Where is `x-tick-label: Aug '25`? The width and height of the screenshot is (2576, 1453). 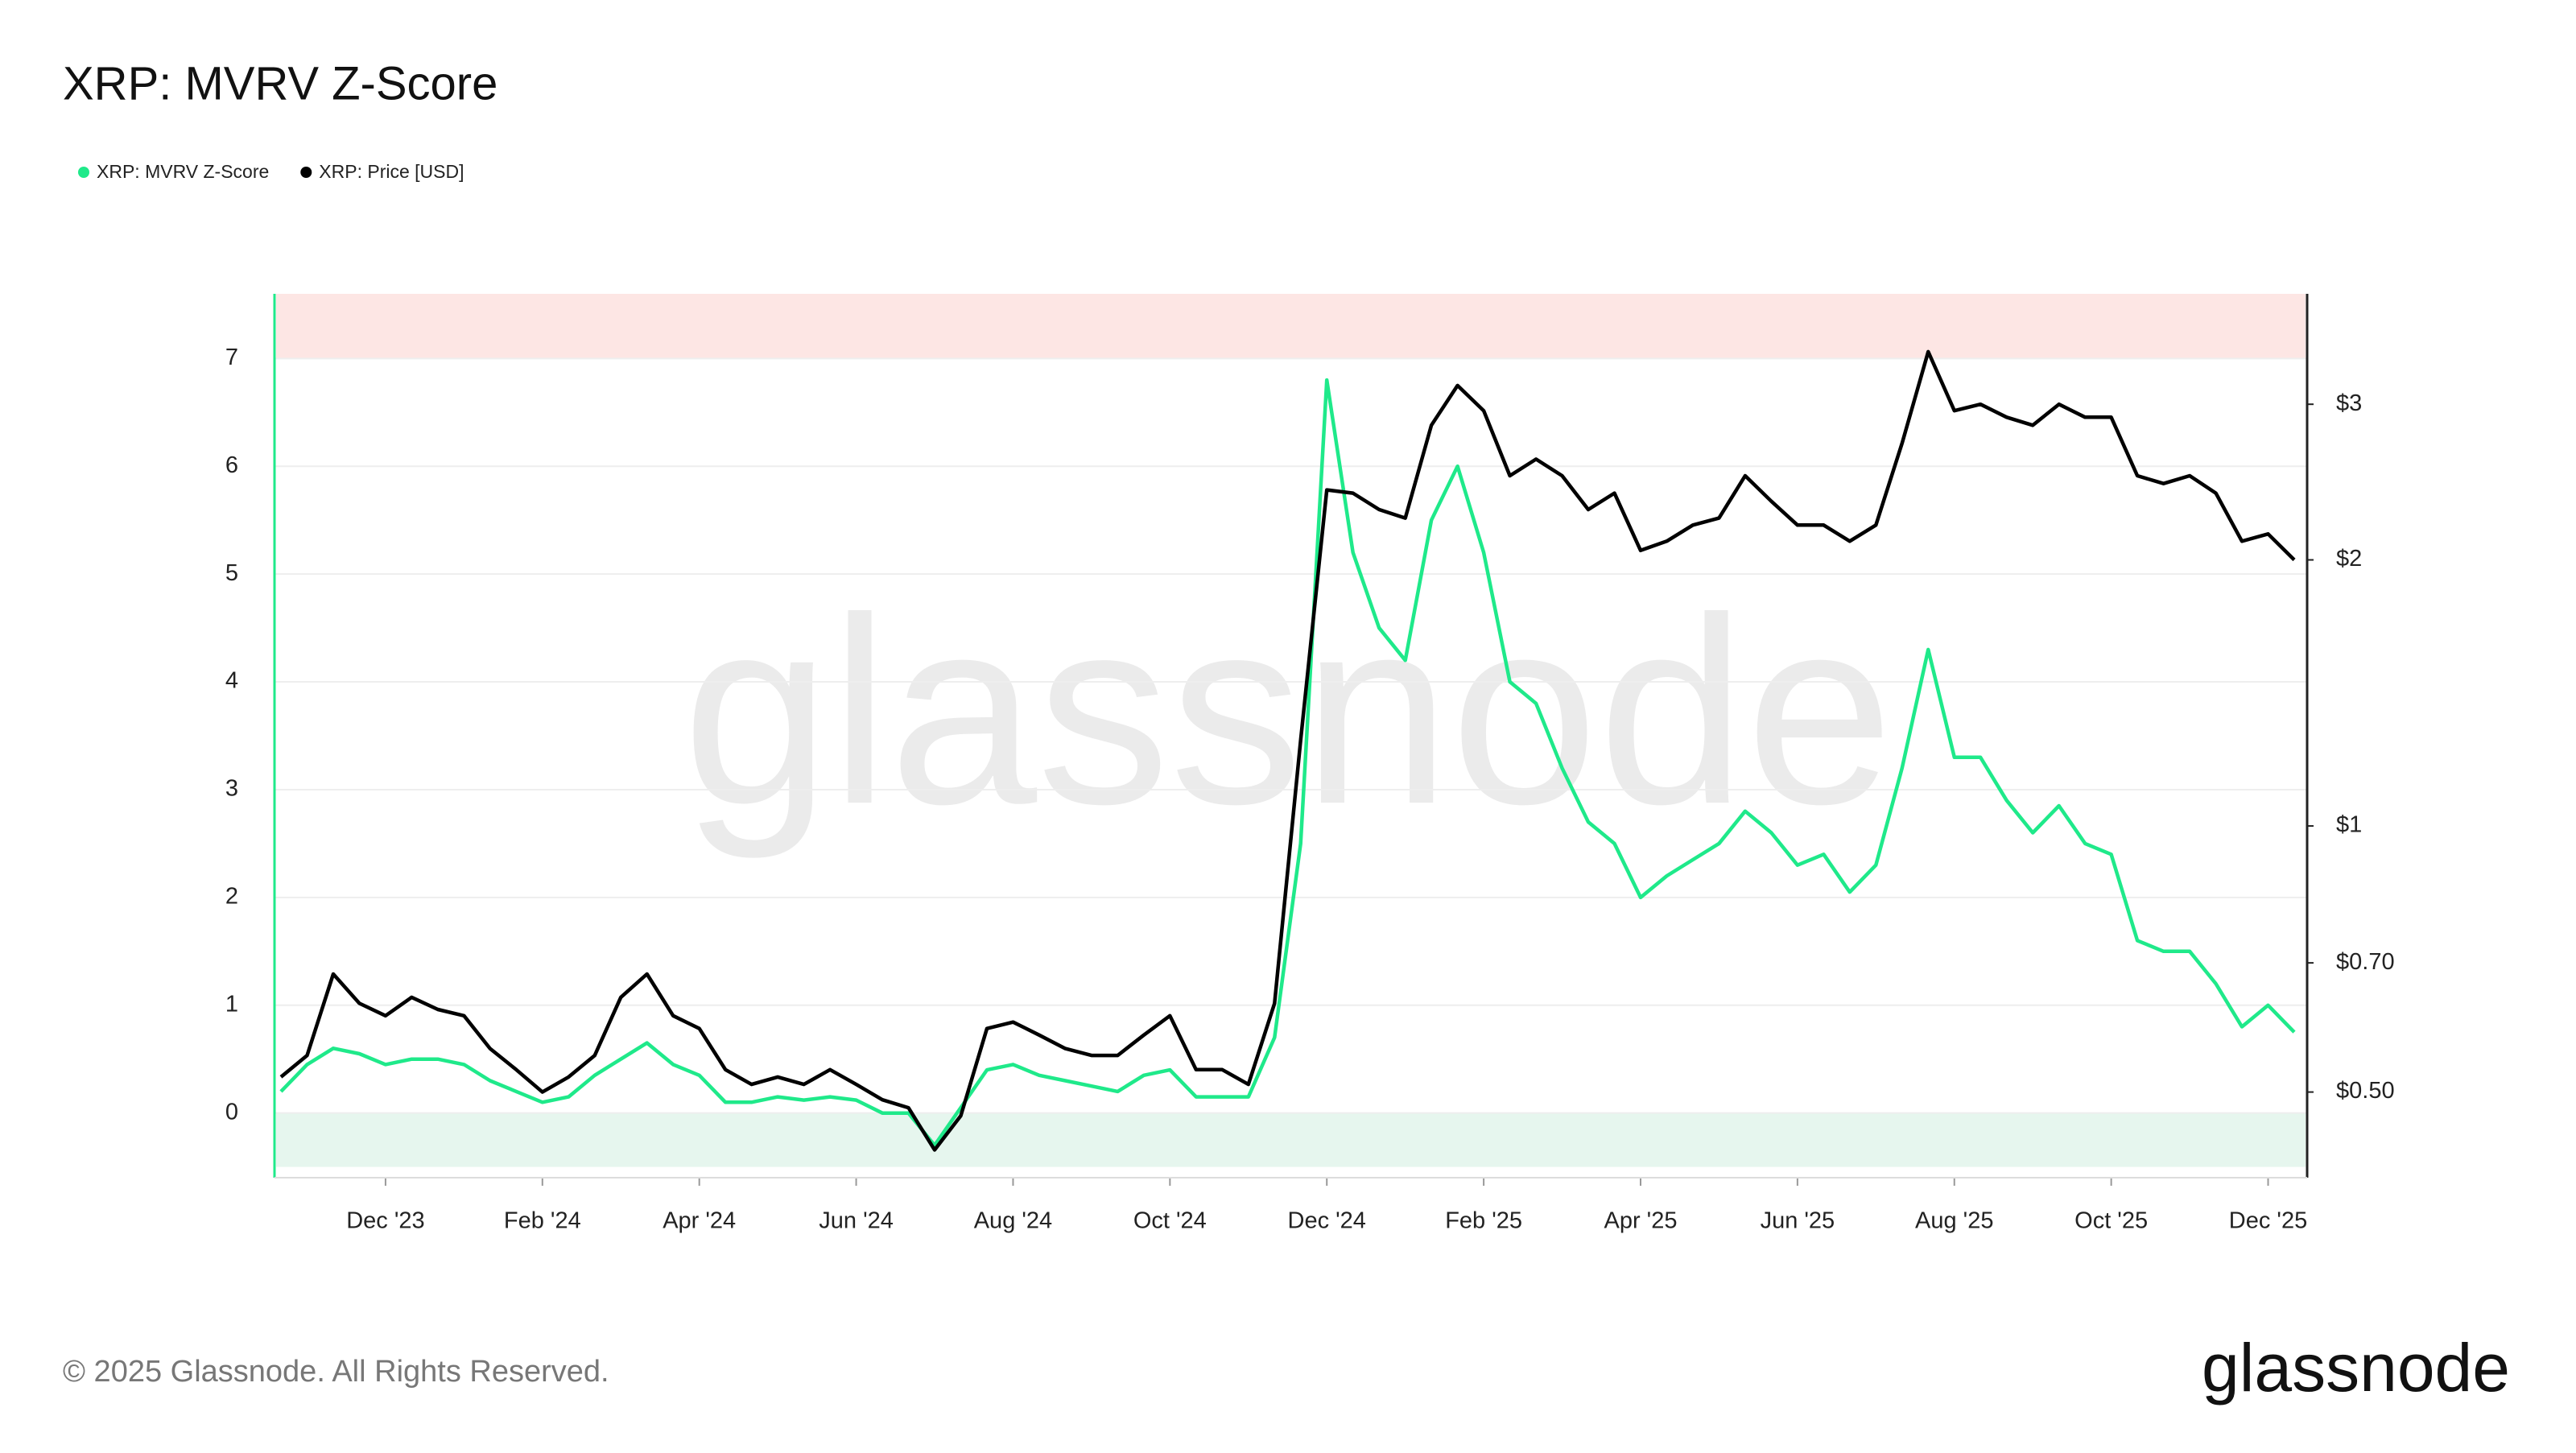 x-tick-label: Aug '25 is located at coordinates (1954, 1221).